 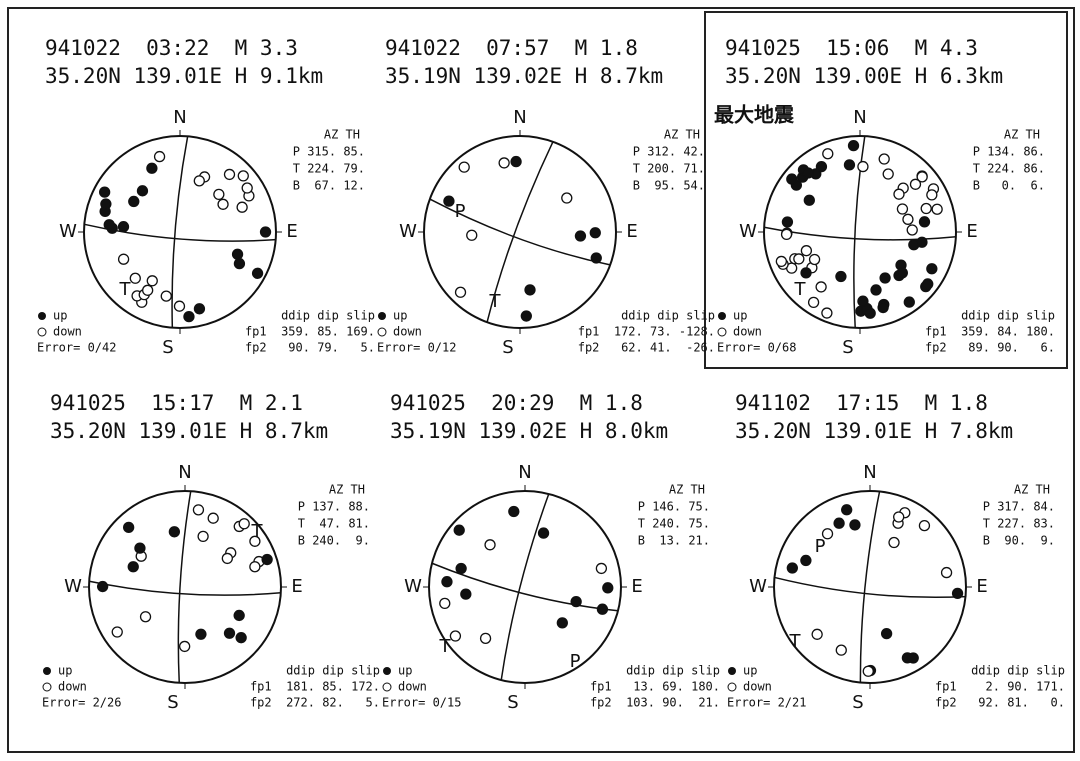 I want to click on event-time: 941025 20:29 M 1.8, so click(x=516, y=403).